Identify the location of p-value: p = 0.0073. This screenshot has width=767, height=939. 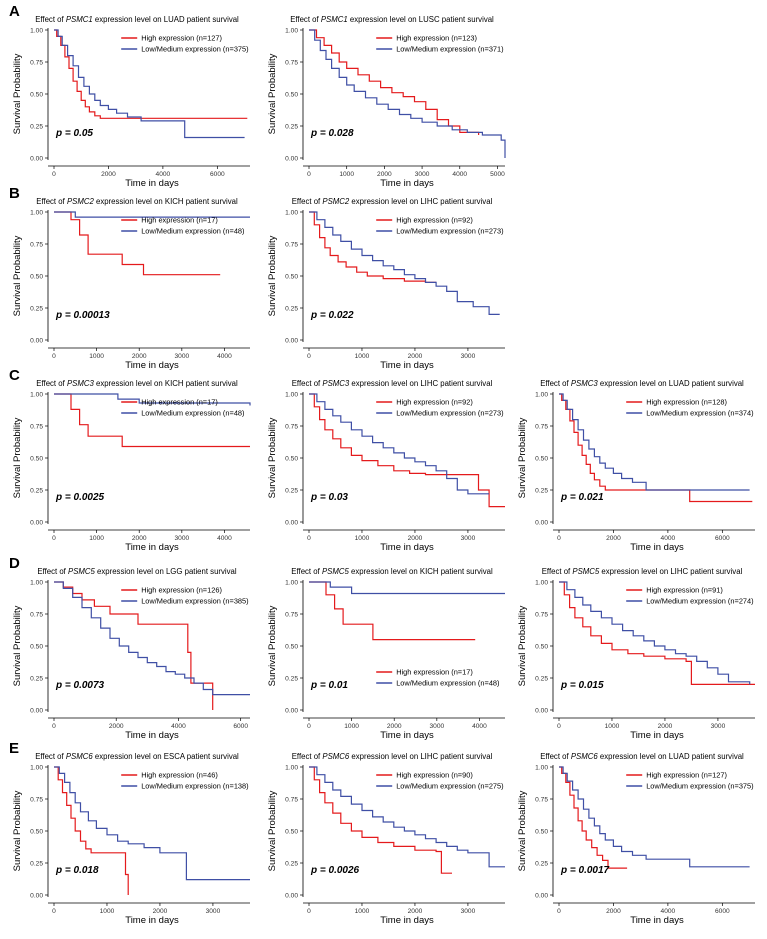
(80, 685).